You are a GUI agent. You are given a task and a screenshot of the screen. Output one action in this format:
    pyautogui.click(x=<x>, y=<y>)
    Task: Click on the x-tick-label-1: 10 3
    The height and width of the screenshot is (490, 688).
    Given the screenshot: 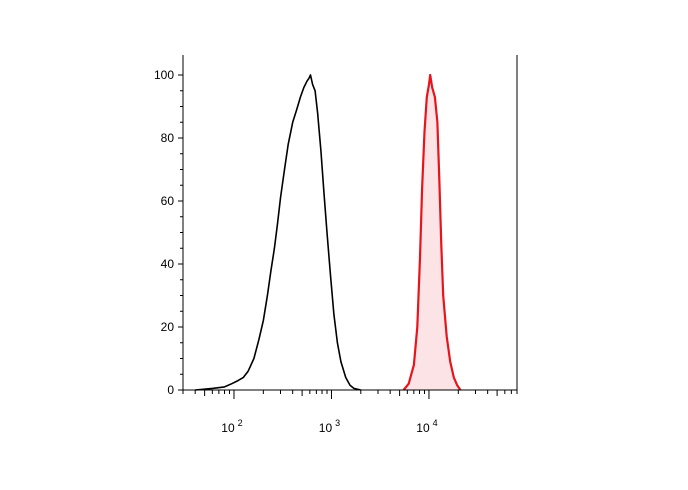 What is the action you would take?
    pyautogui.click(x=329, y=426)
    